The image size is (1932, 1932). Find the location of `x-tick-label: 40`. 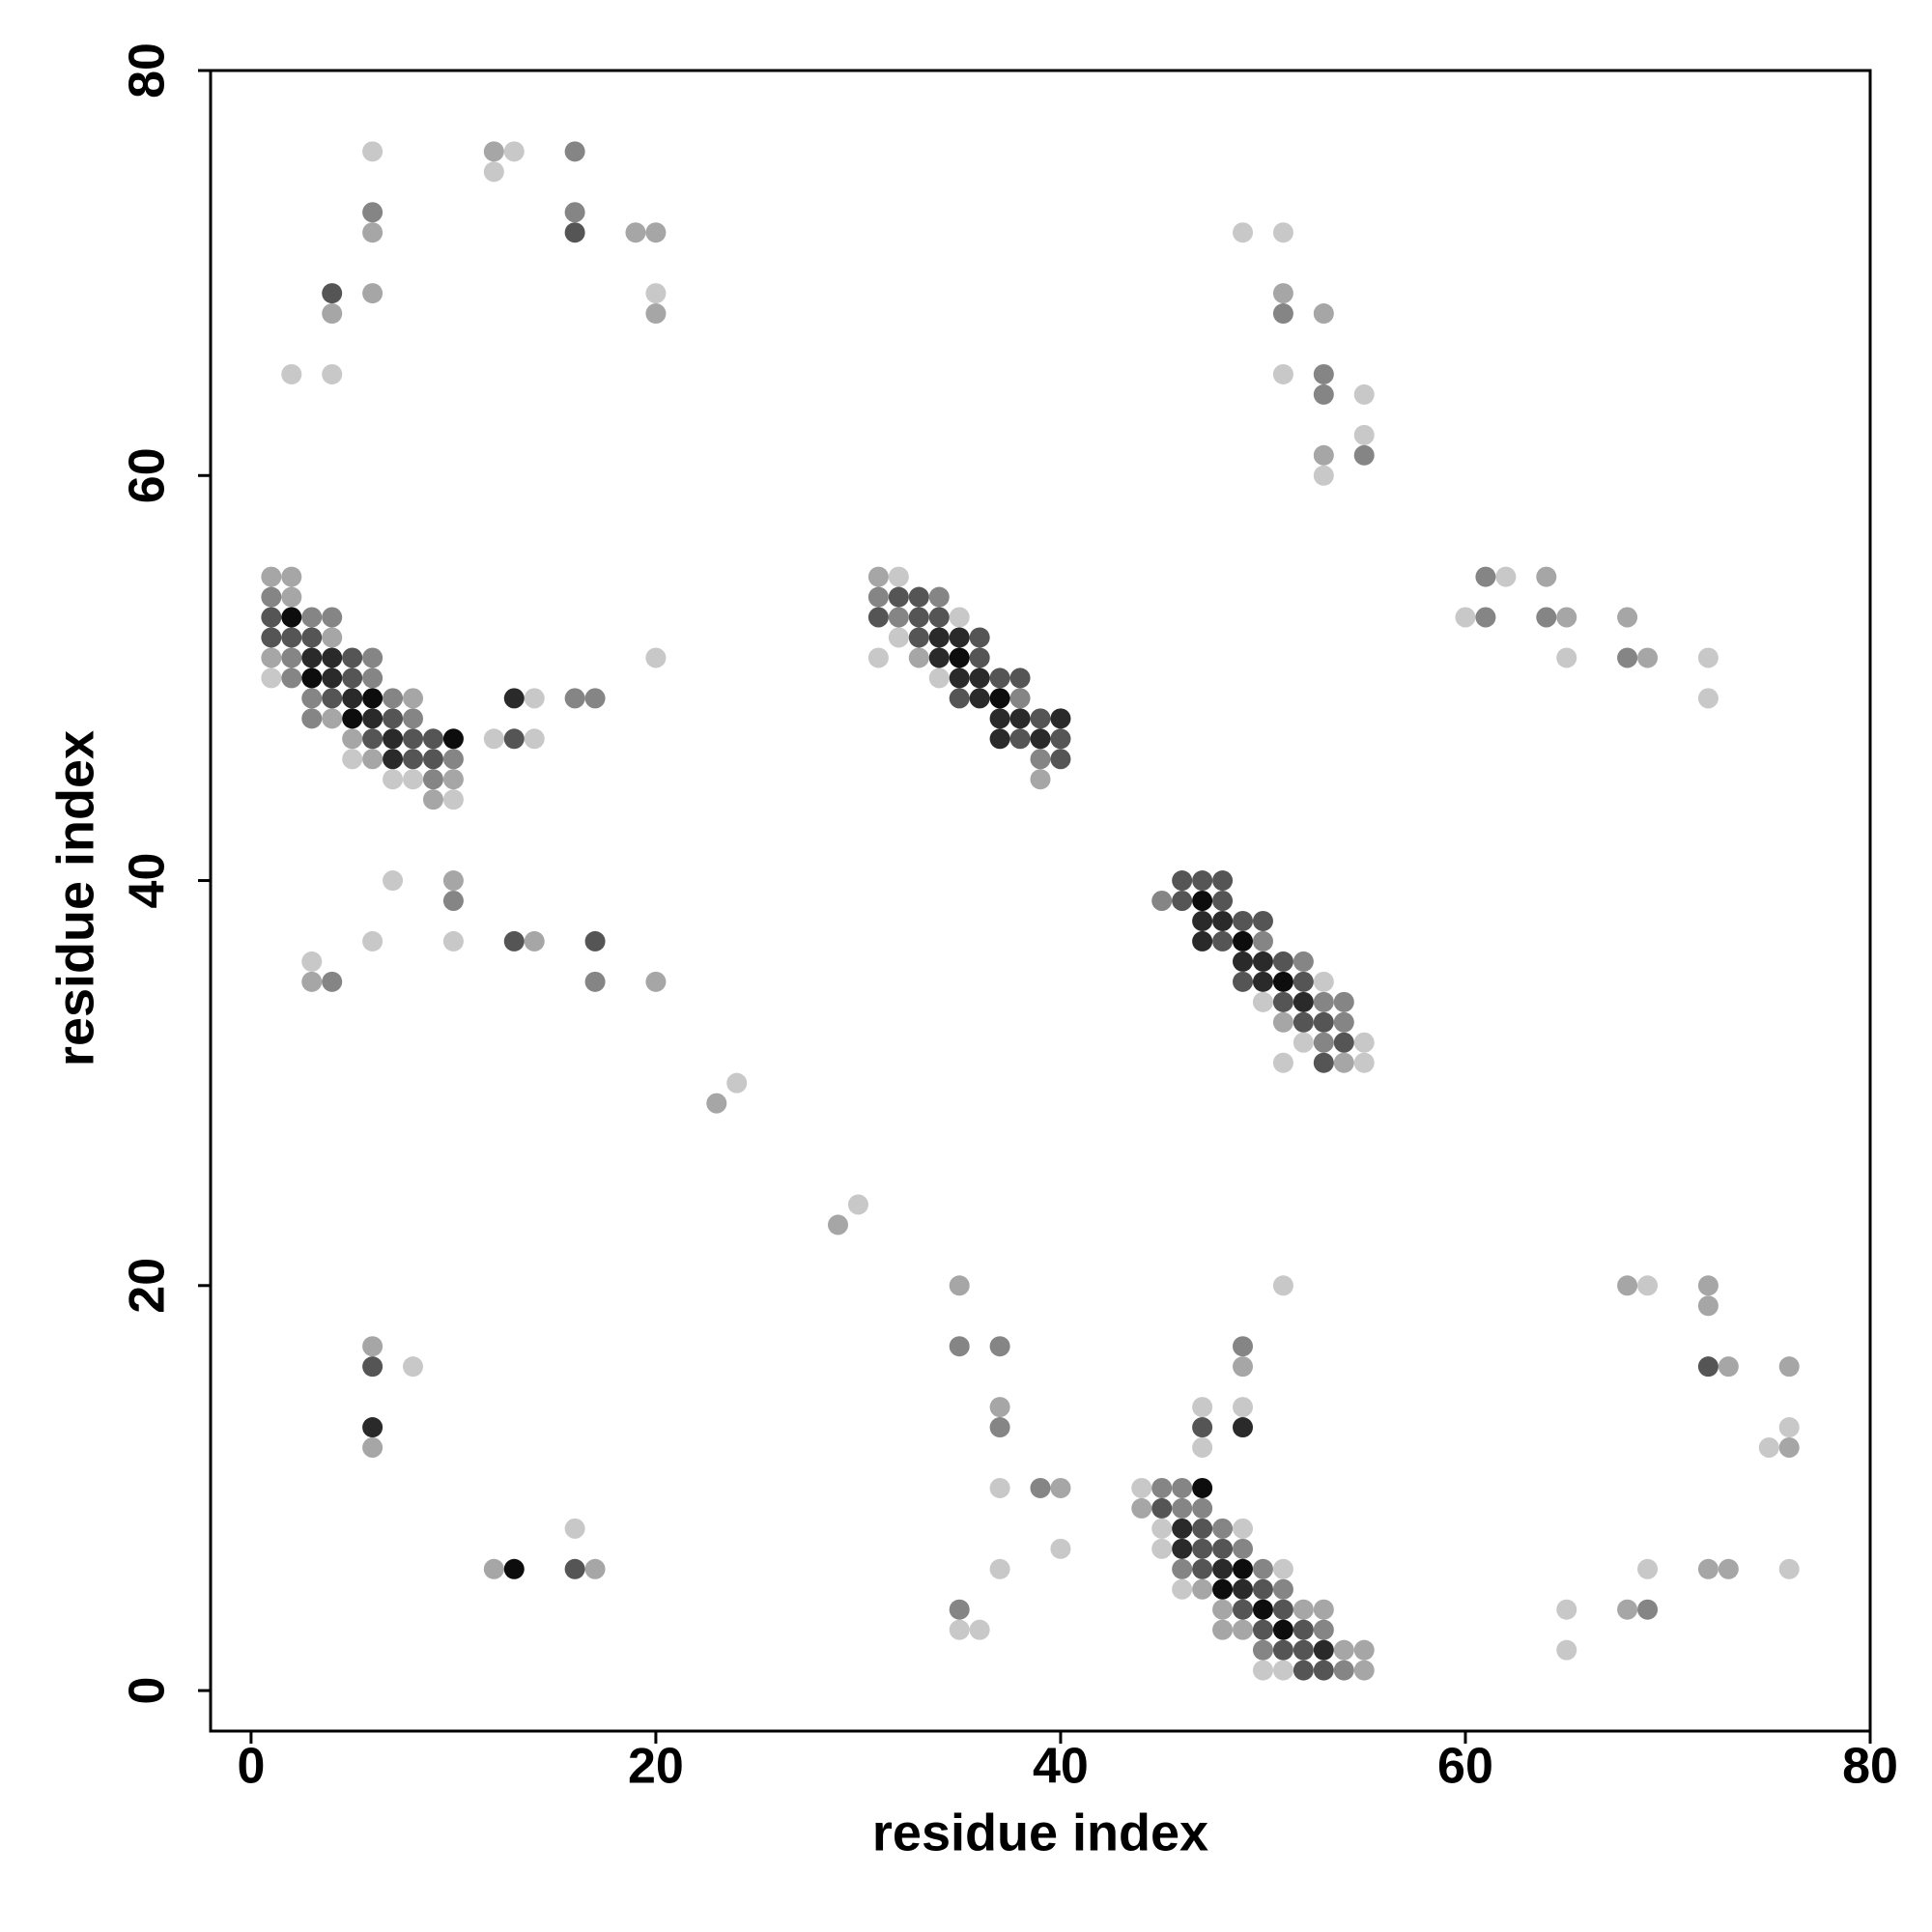

x-tick-label: 40 is located at coordinates (1061, 1767).